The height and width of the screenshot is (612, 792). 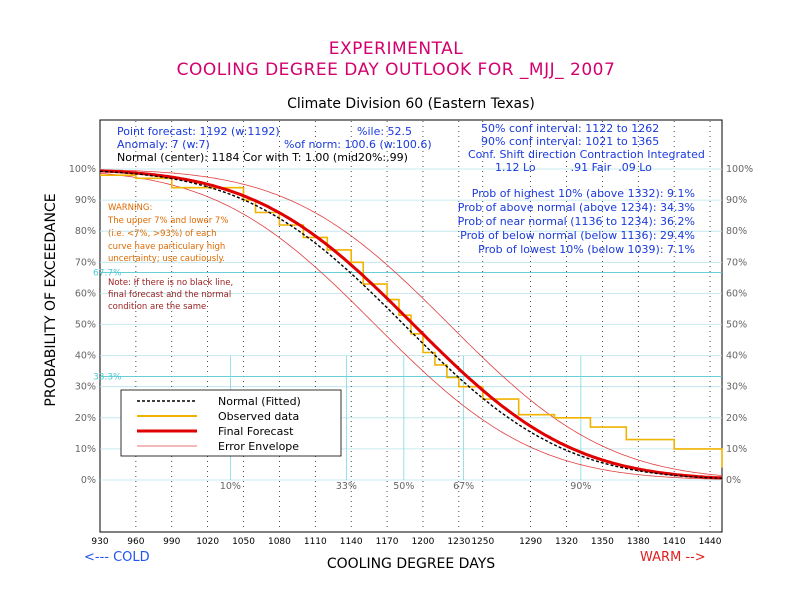 I want to click on warning-l3: (i.e. <7%, >93%) of each, so click(x=162, y=234).